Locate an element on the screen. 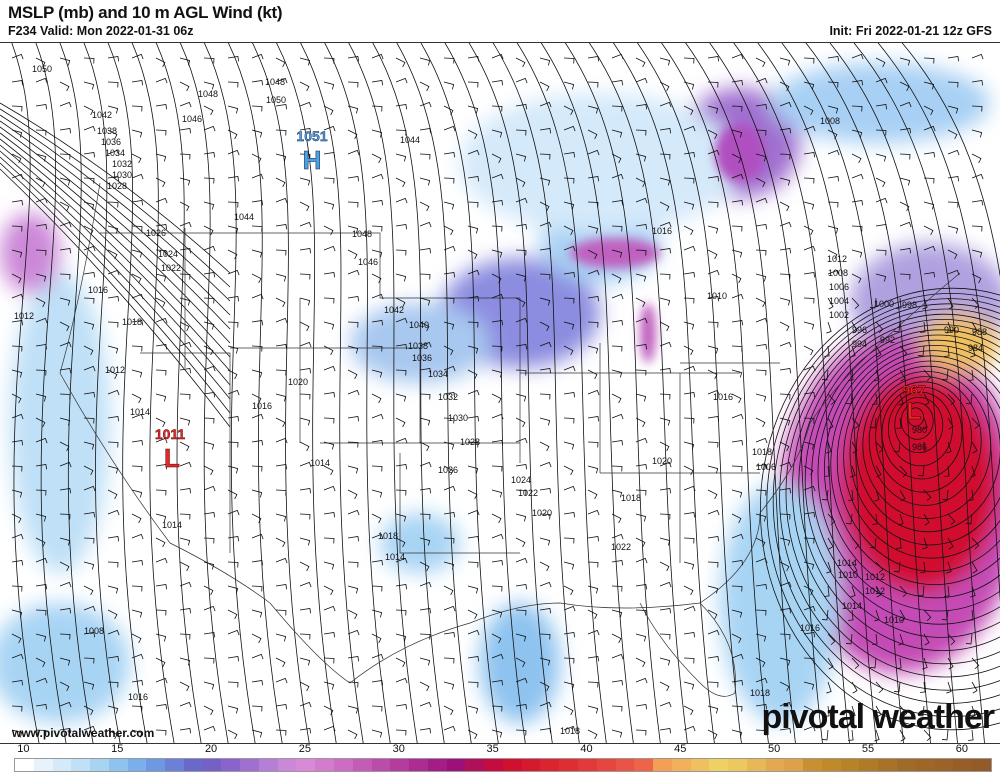  isobar-label: 1018 is located at coordinates (631, 498).